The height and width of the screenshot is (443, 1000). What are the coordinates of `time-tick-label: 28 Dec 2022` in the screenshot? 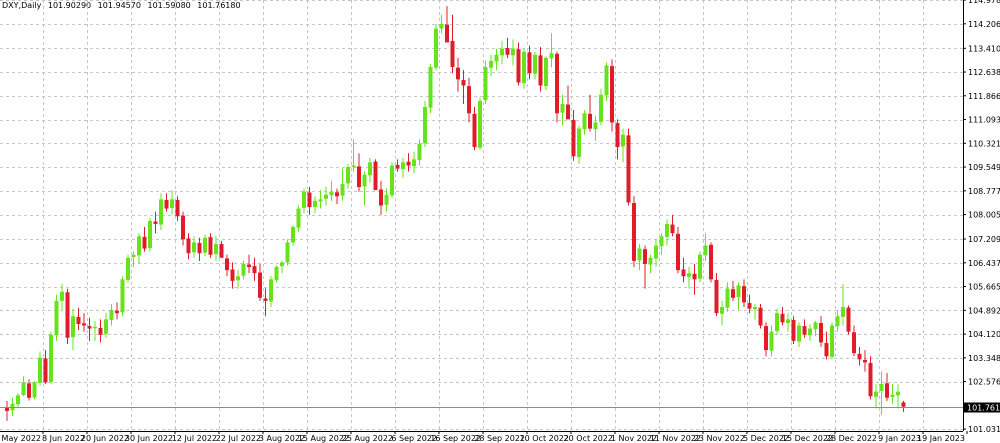 It's located at (851, 438).